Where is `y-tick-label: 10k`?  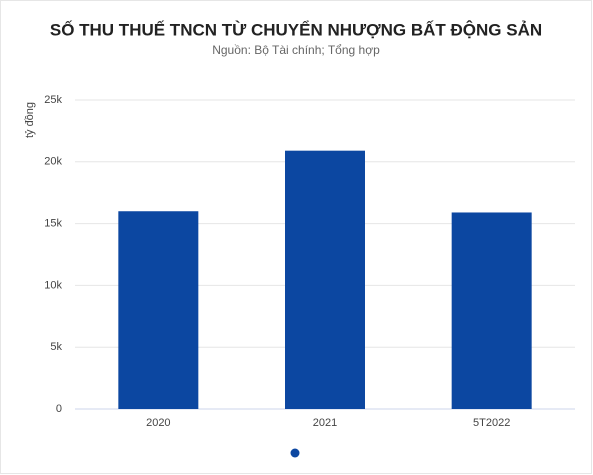
y-tick-label: 10k is located at coordinates (53, 285).